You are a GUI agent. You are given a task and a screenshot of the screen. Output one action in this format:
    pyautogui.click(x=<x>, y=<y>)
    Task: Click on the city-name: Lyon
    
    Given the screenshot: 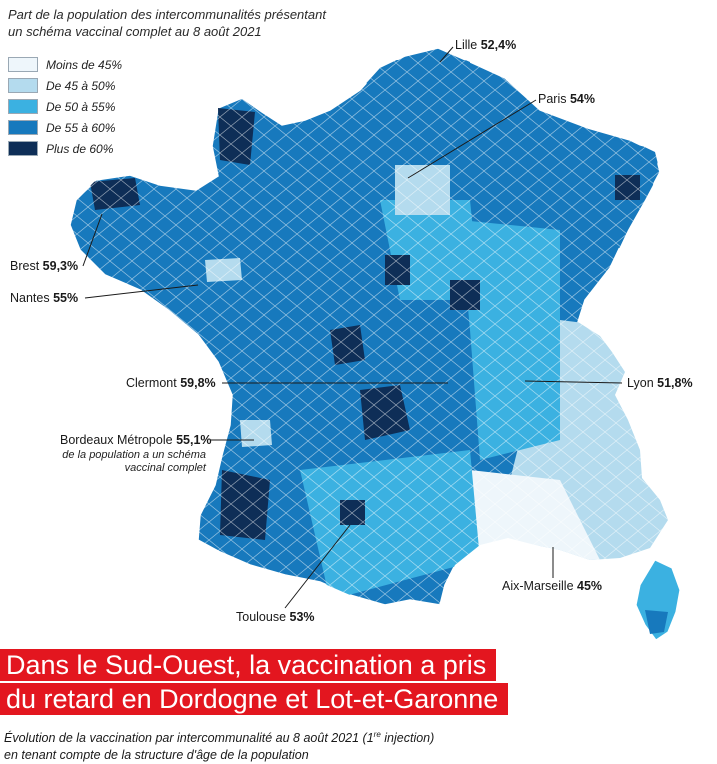 What is the action you would take?
    pyautogui.click(x=640, y=383)
    